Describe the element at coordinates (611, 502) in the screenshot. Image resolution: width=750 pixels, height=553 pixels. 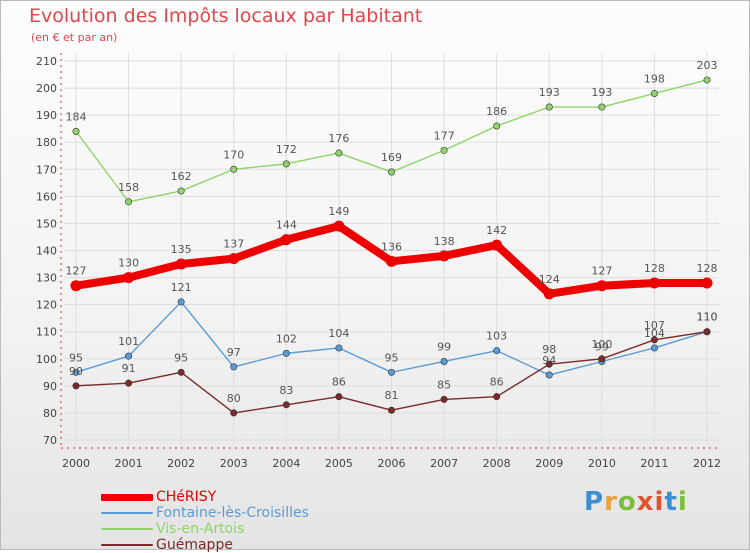
I see `logo-letter: r` at that location.